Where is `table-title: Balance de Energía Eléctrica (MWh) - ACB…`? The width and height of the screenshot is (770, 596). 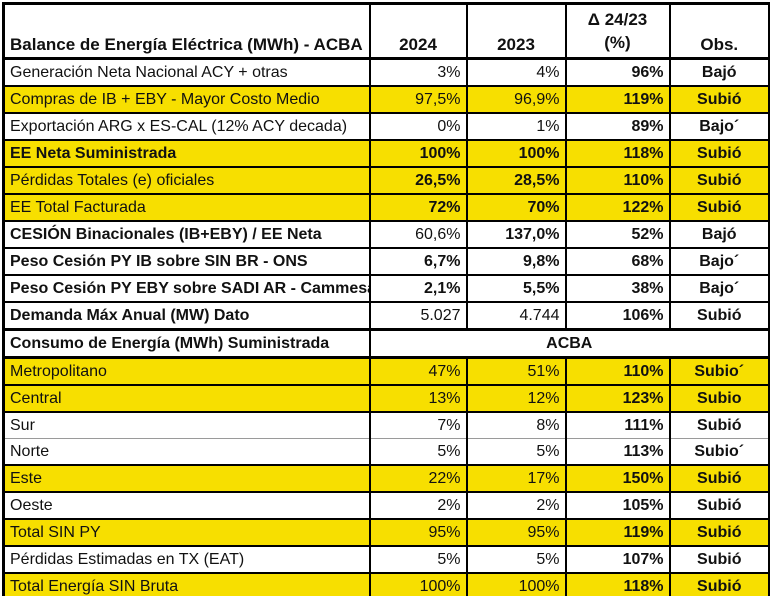
table-title: Balance de Energía Eléctrica (MWh) - ACB… is located at coordinates (186, 31).